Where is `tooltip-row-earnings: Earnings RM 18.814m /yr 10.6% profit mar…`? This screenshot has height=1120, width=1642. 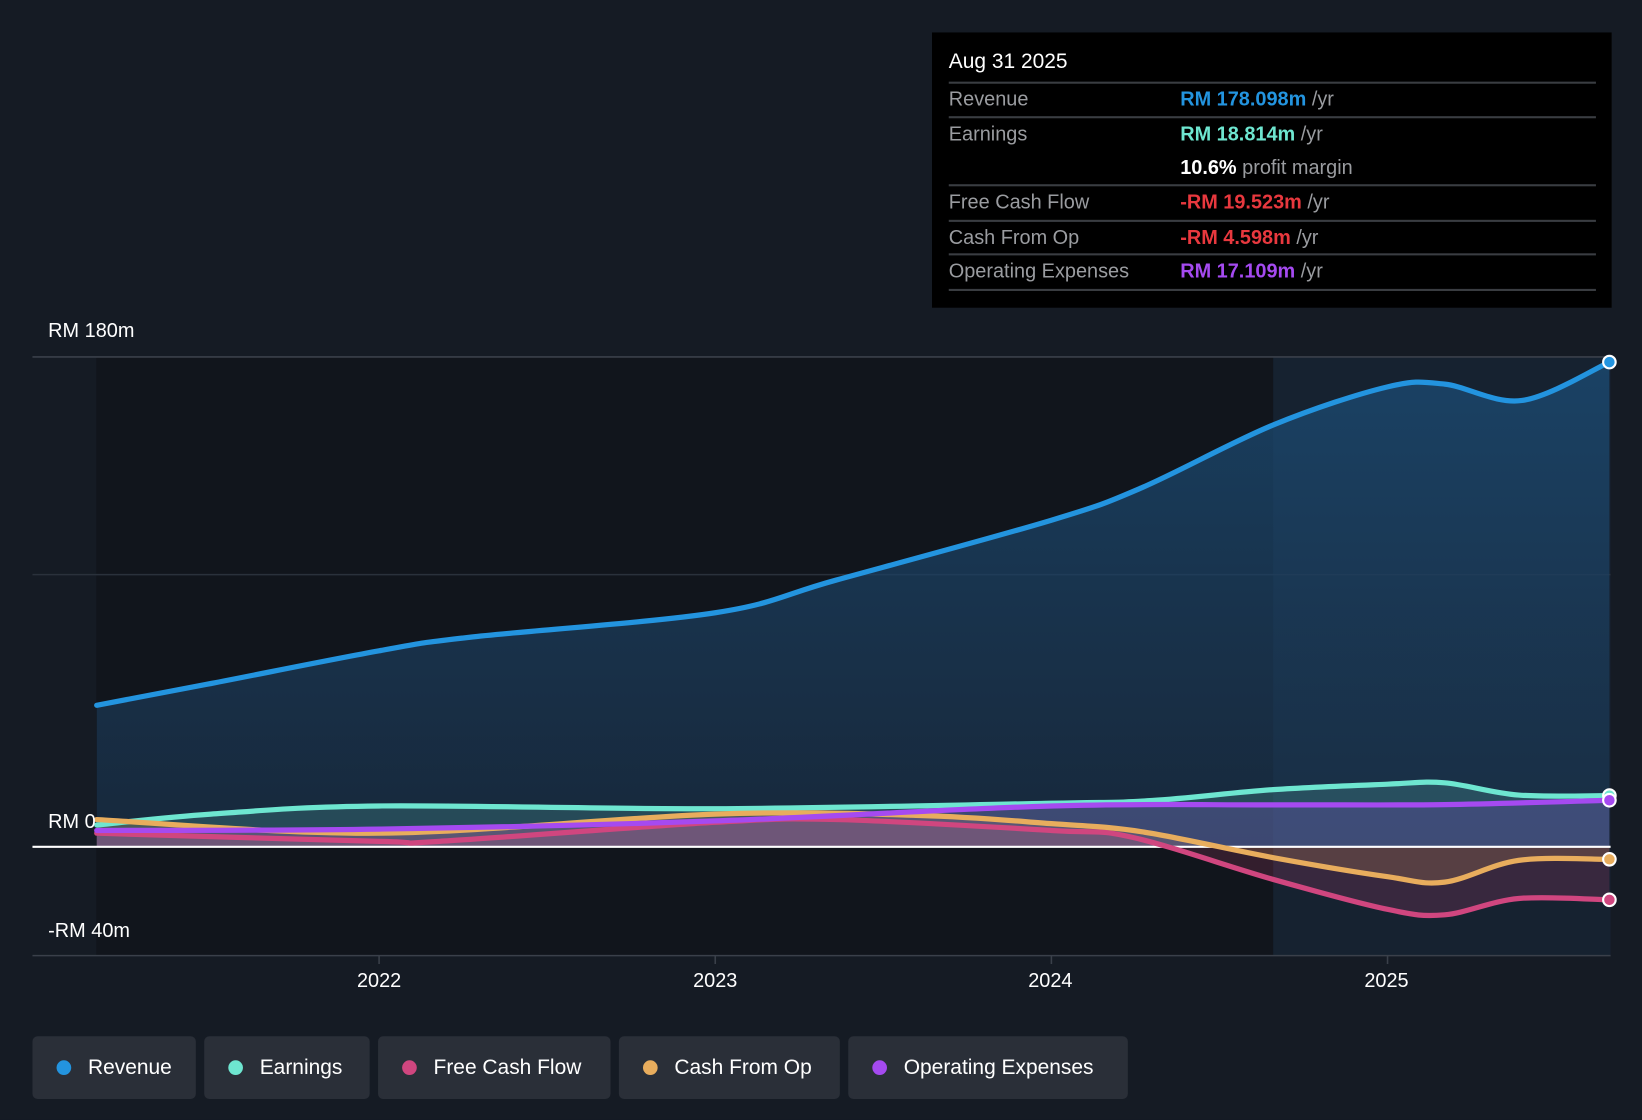
tooltip-row-earnings: Earnings RM 18.814m /yr 10.6% profit mar… is located at coordinates (1272, 150).